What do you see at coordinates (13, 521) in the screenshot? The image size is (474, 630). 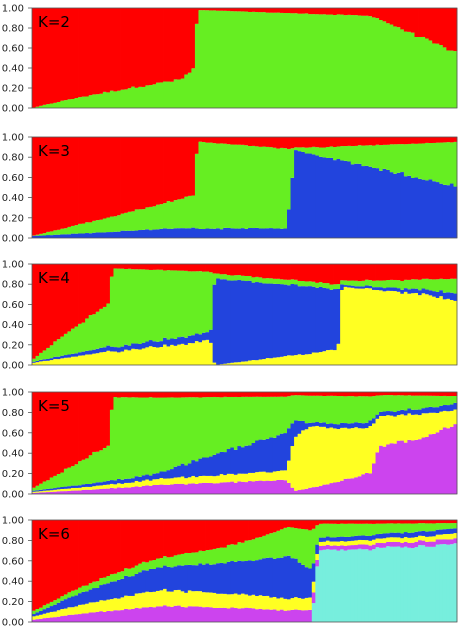 I see `y-tick-label: 1.00` at bounding box center [13, 521].